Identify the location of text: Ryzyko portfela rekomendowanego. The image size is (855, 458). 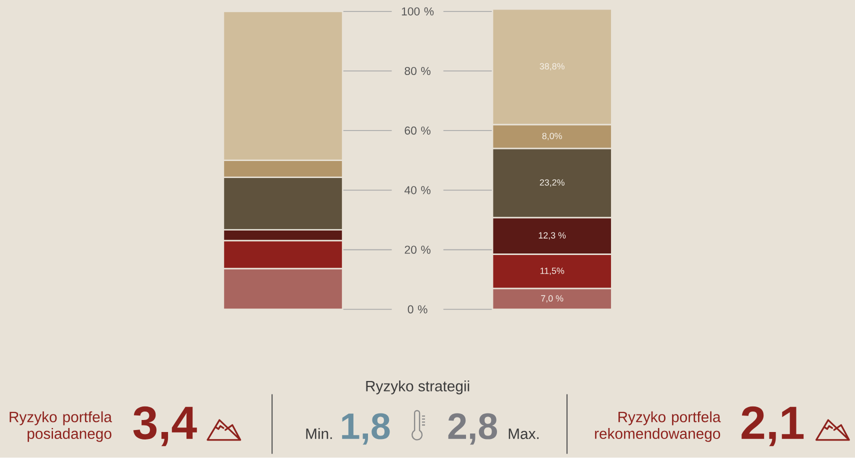
(658, 426).